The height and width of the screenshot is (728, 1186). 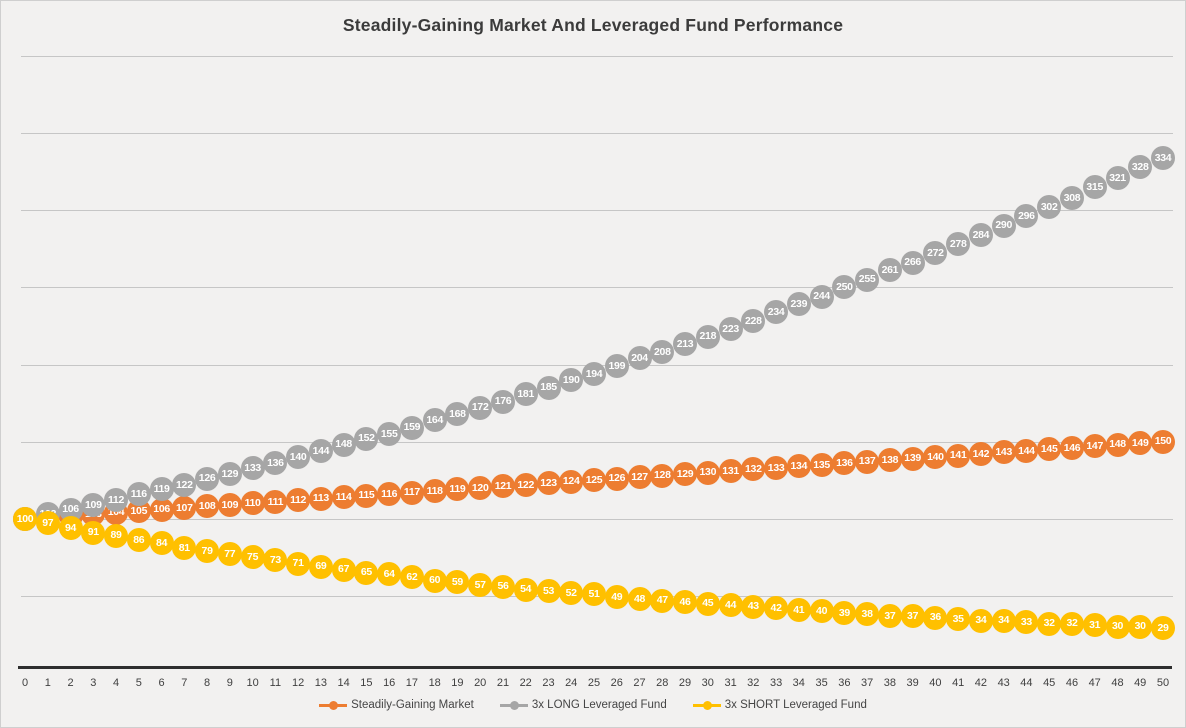 What do you see at coordinates (366, 683) in the screenshot?
I see `x-axis-tick-label: 15` at bounding box center [366, 683].